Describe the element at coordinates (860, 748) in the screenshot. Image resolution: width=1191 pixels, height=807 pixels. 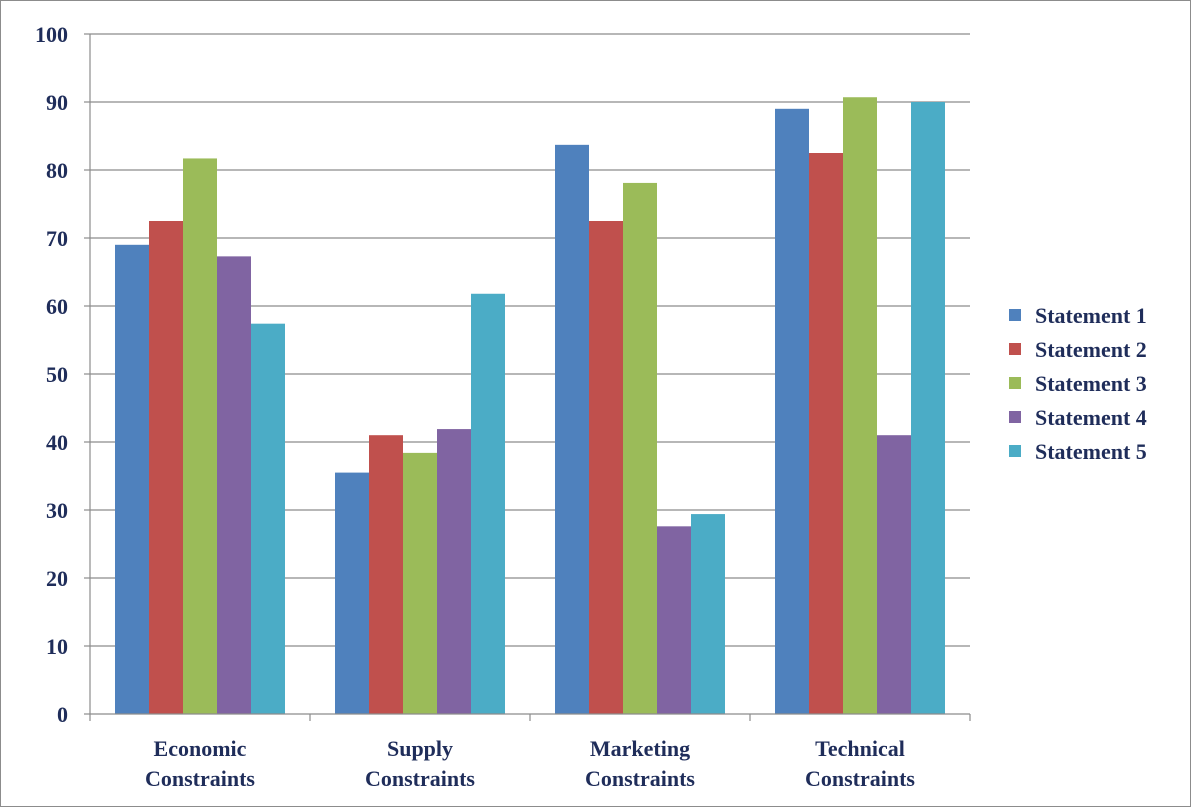
I see `x-category-label: Technical` at that location.